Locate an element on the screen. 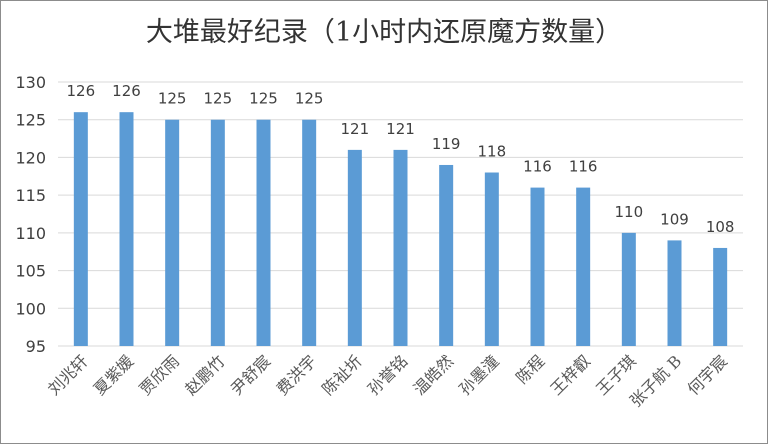 This screenshot has height=444, width=768. y-tick-label: 95 is located at coordinates (36, 346).